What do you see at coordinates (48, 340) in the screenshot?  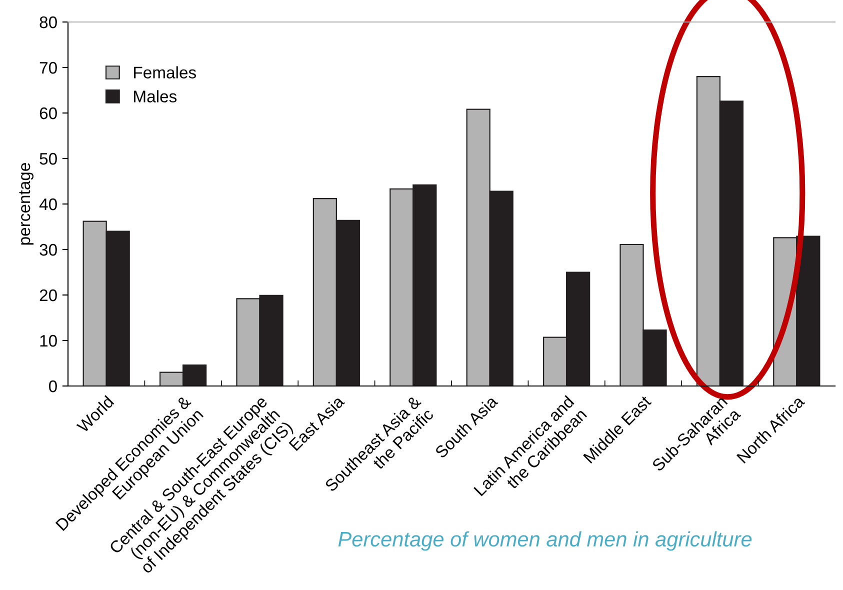 I see `y-tick-label: 10` at bounding box center [48, 340].